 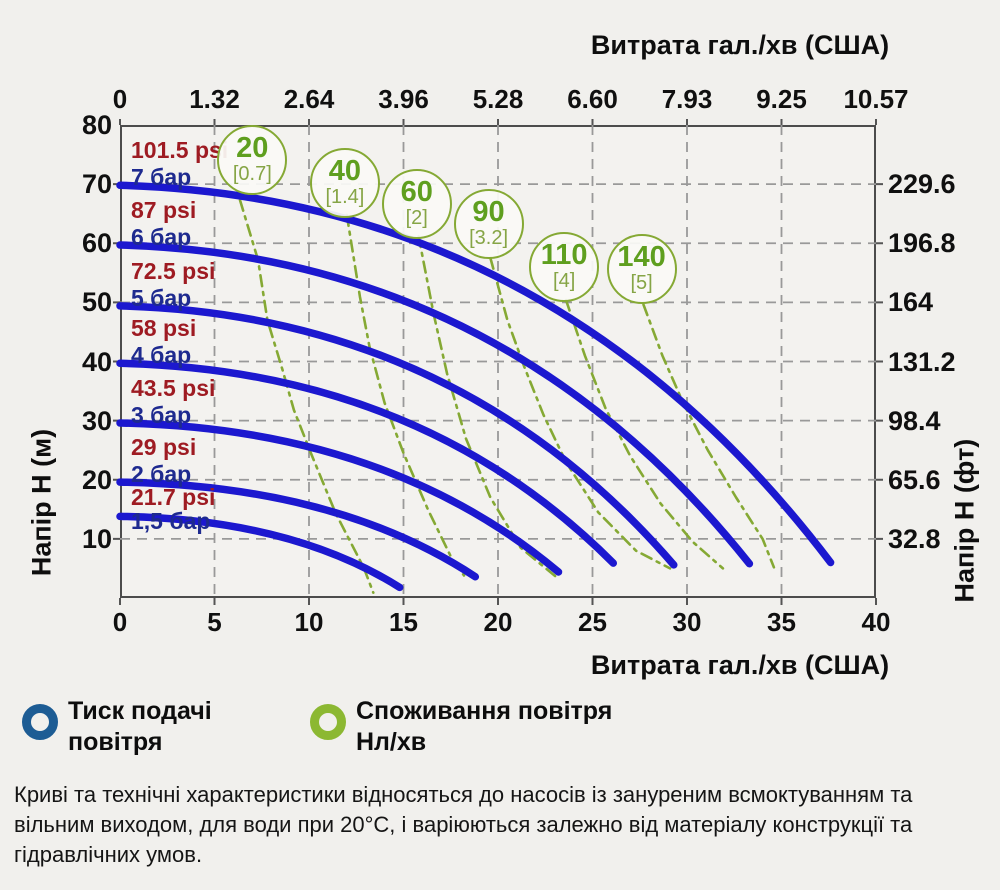 I want to click on air-value-label: 110, so click(x=564, y=254).